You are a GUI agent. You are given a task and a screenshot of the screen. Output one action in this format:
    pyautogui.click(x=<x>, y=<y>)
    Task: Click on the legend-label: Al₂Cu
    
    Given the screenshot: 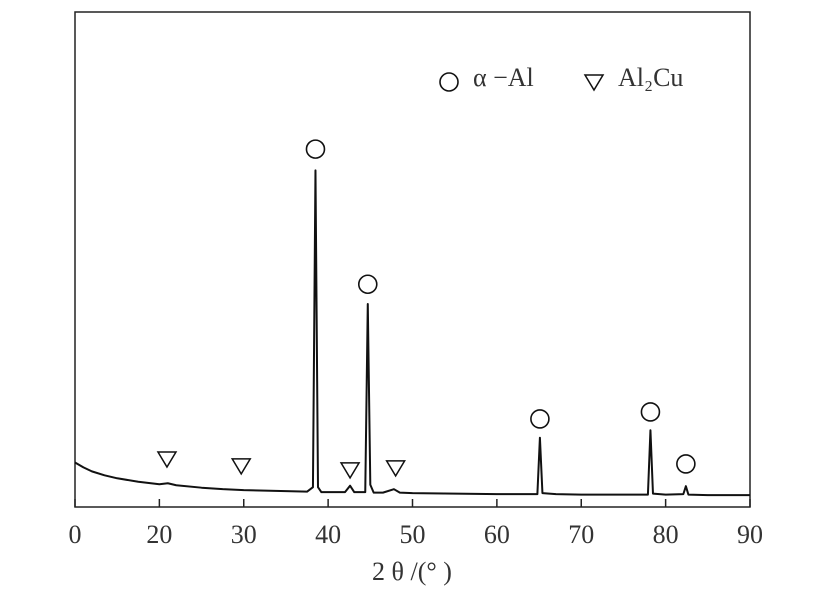 What is the action you would take?
    pyautogui.click(x=650, y=77)
    